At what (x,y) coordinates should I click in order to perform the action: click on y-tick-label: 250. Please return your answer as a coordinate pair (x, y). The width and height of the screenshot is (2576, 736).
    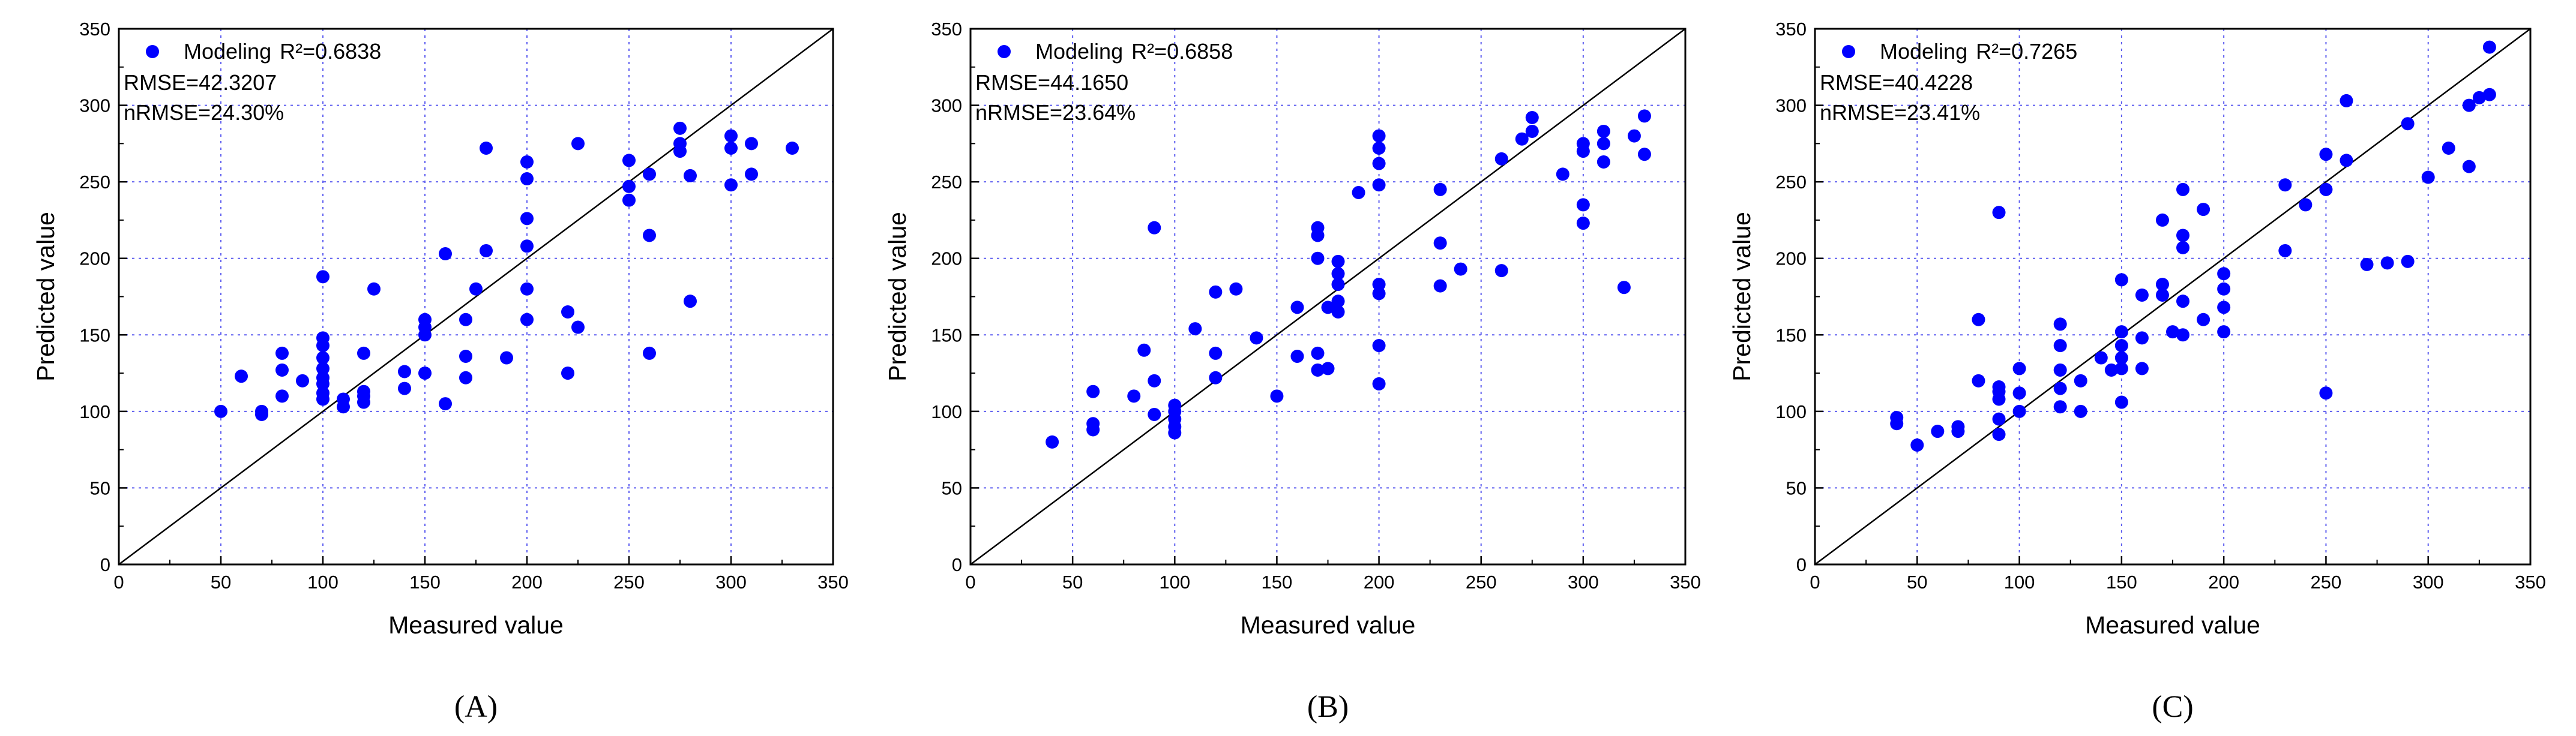
    Looking at the image, I should click on (1791, 182).